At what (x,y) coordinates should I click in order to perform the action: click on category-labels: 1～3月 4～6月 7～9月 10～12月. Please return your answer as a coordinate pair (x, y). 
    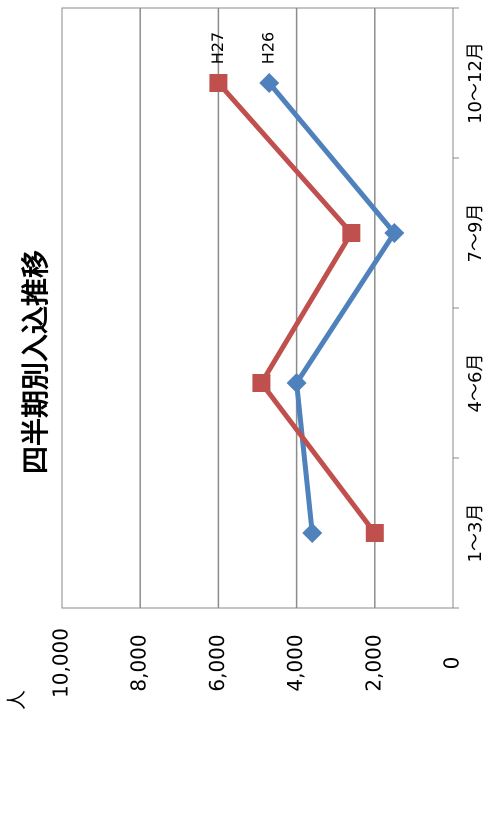
    Looking at the image, I should click on (475, 302).